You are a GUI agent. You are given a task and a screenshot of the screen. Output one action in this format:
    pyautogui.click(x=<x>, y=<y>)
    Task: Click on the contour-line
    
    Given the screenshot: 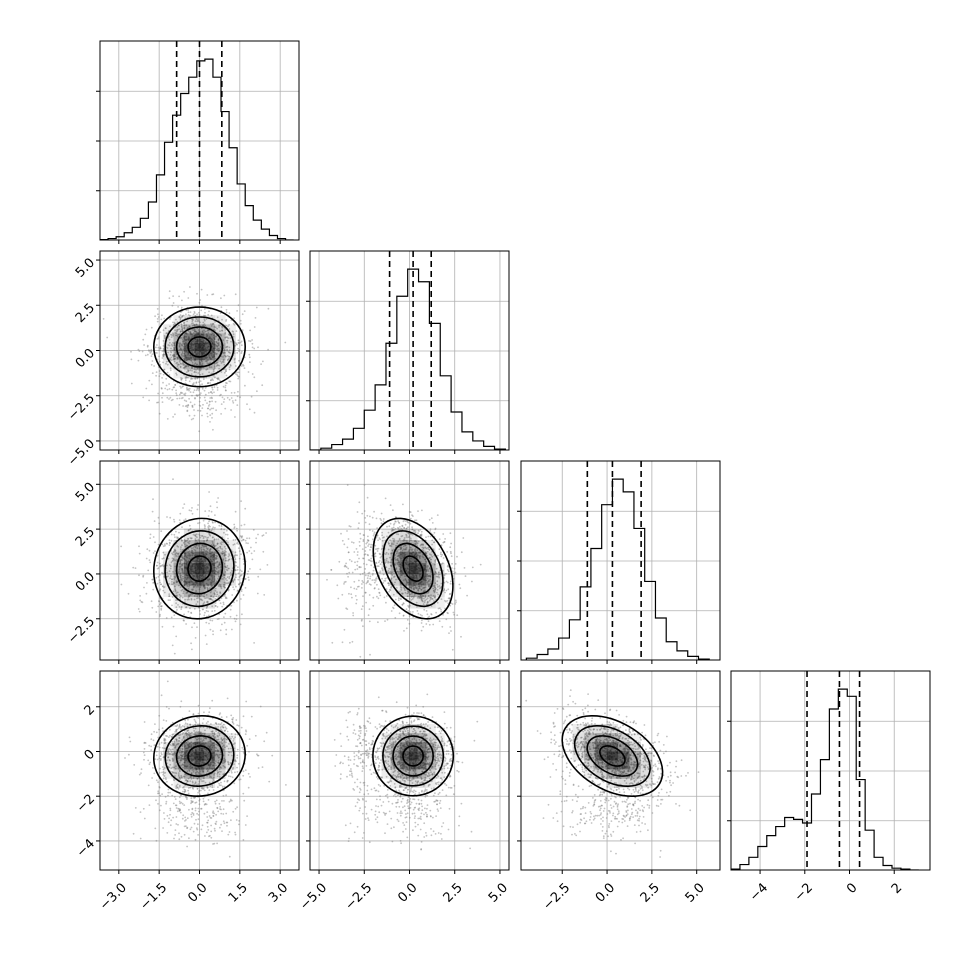 What is the action you would take?
    pyautogui.click(x=413, y=568)
    